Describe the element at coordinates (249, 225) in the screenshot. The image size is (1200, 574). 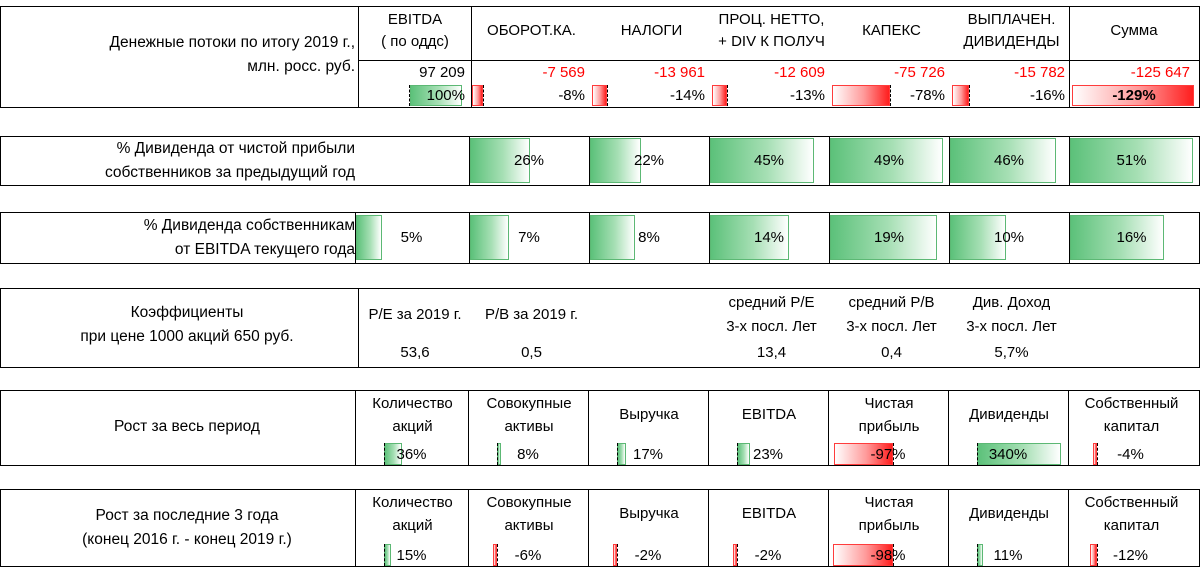
I see `div-ebitda-label-line1: % Дивиденда собственникам` at that location.